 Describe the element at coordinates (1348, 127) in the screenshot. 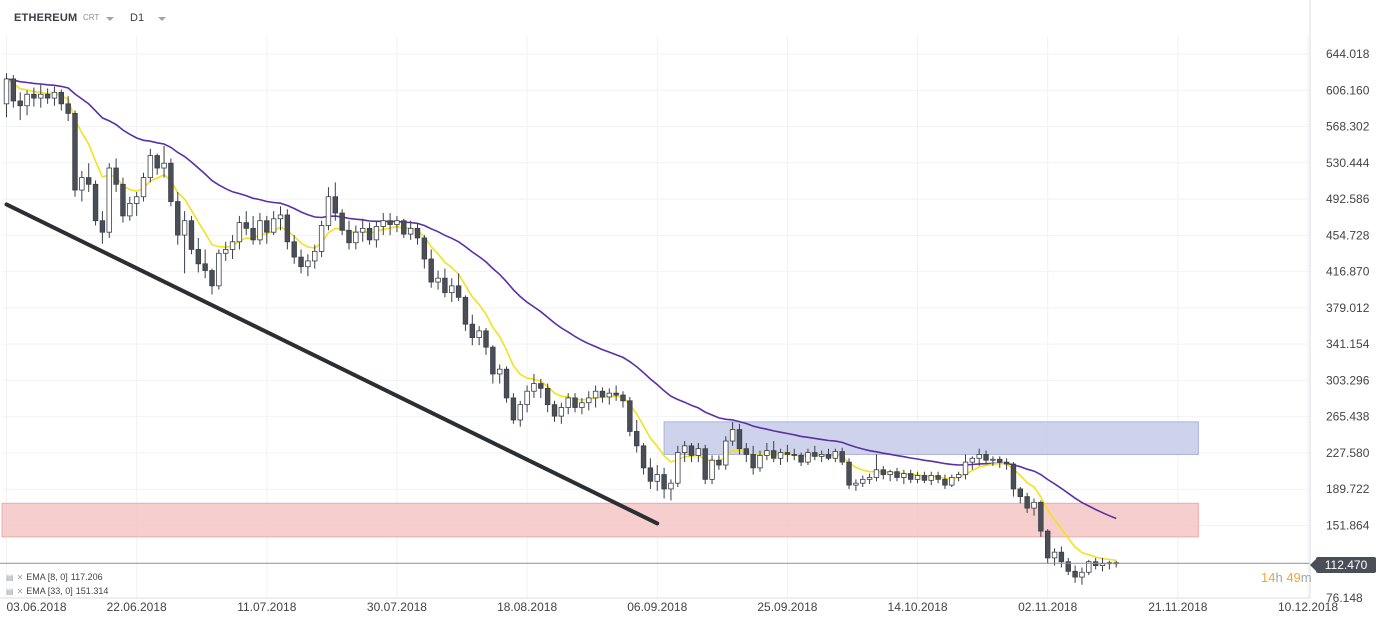

I see `y-tick-label: 568.302` at that location.